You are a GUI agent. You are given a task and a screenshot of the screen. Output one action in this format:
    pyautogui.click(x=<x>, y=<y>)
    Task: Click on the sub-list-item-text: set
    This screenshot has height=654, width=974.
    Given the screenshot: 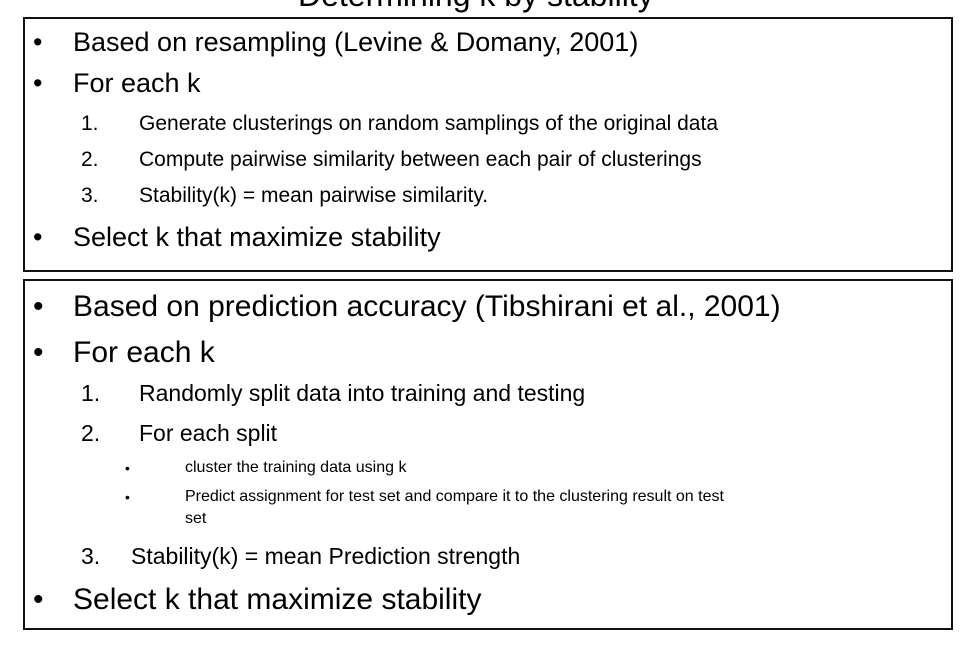 What is the action you would take?
    pyautogui.click(x=196, y=518)
    